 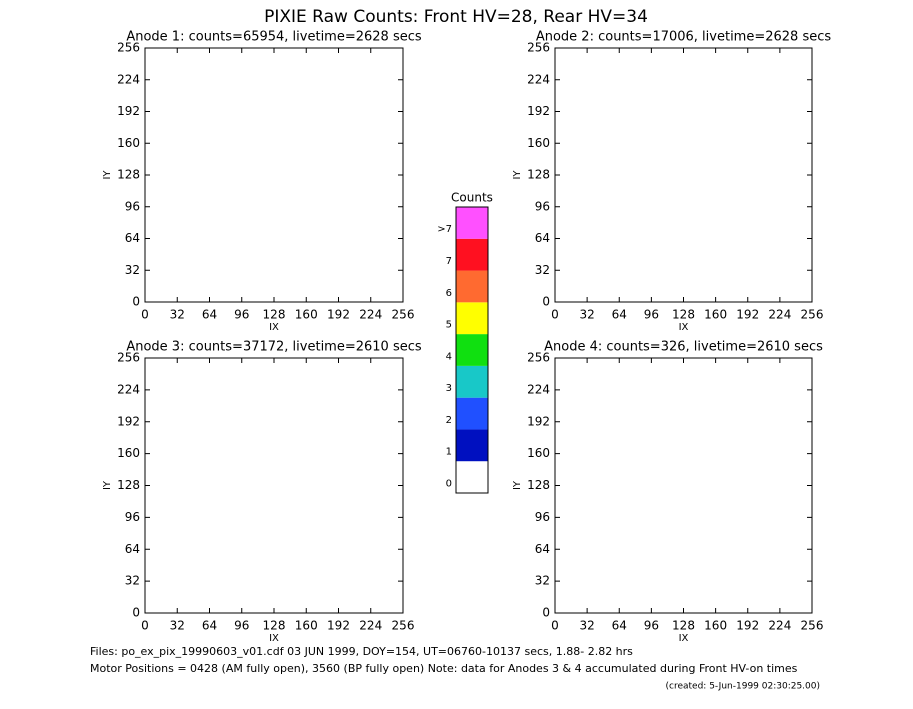 What do you see at coordinates (449, 356) in the screenshot?
I see `colorbar-label: 4` at bounding box center [449, 356].